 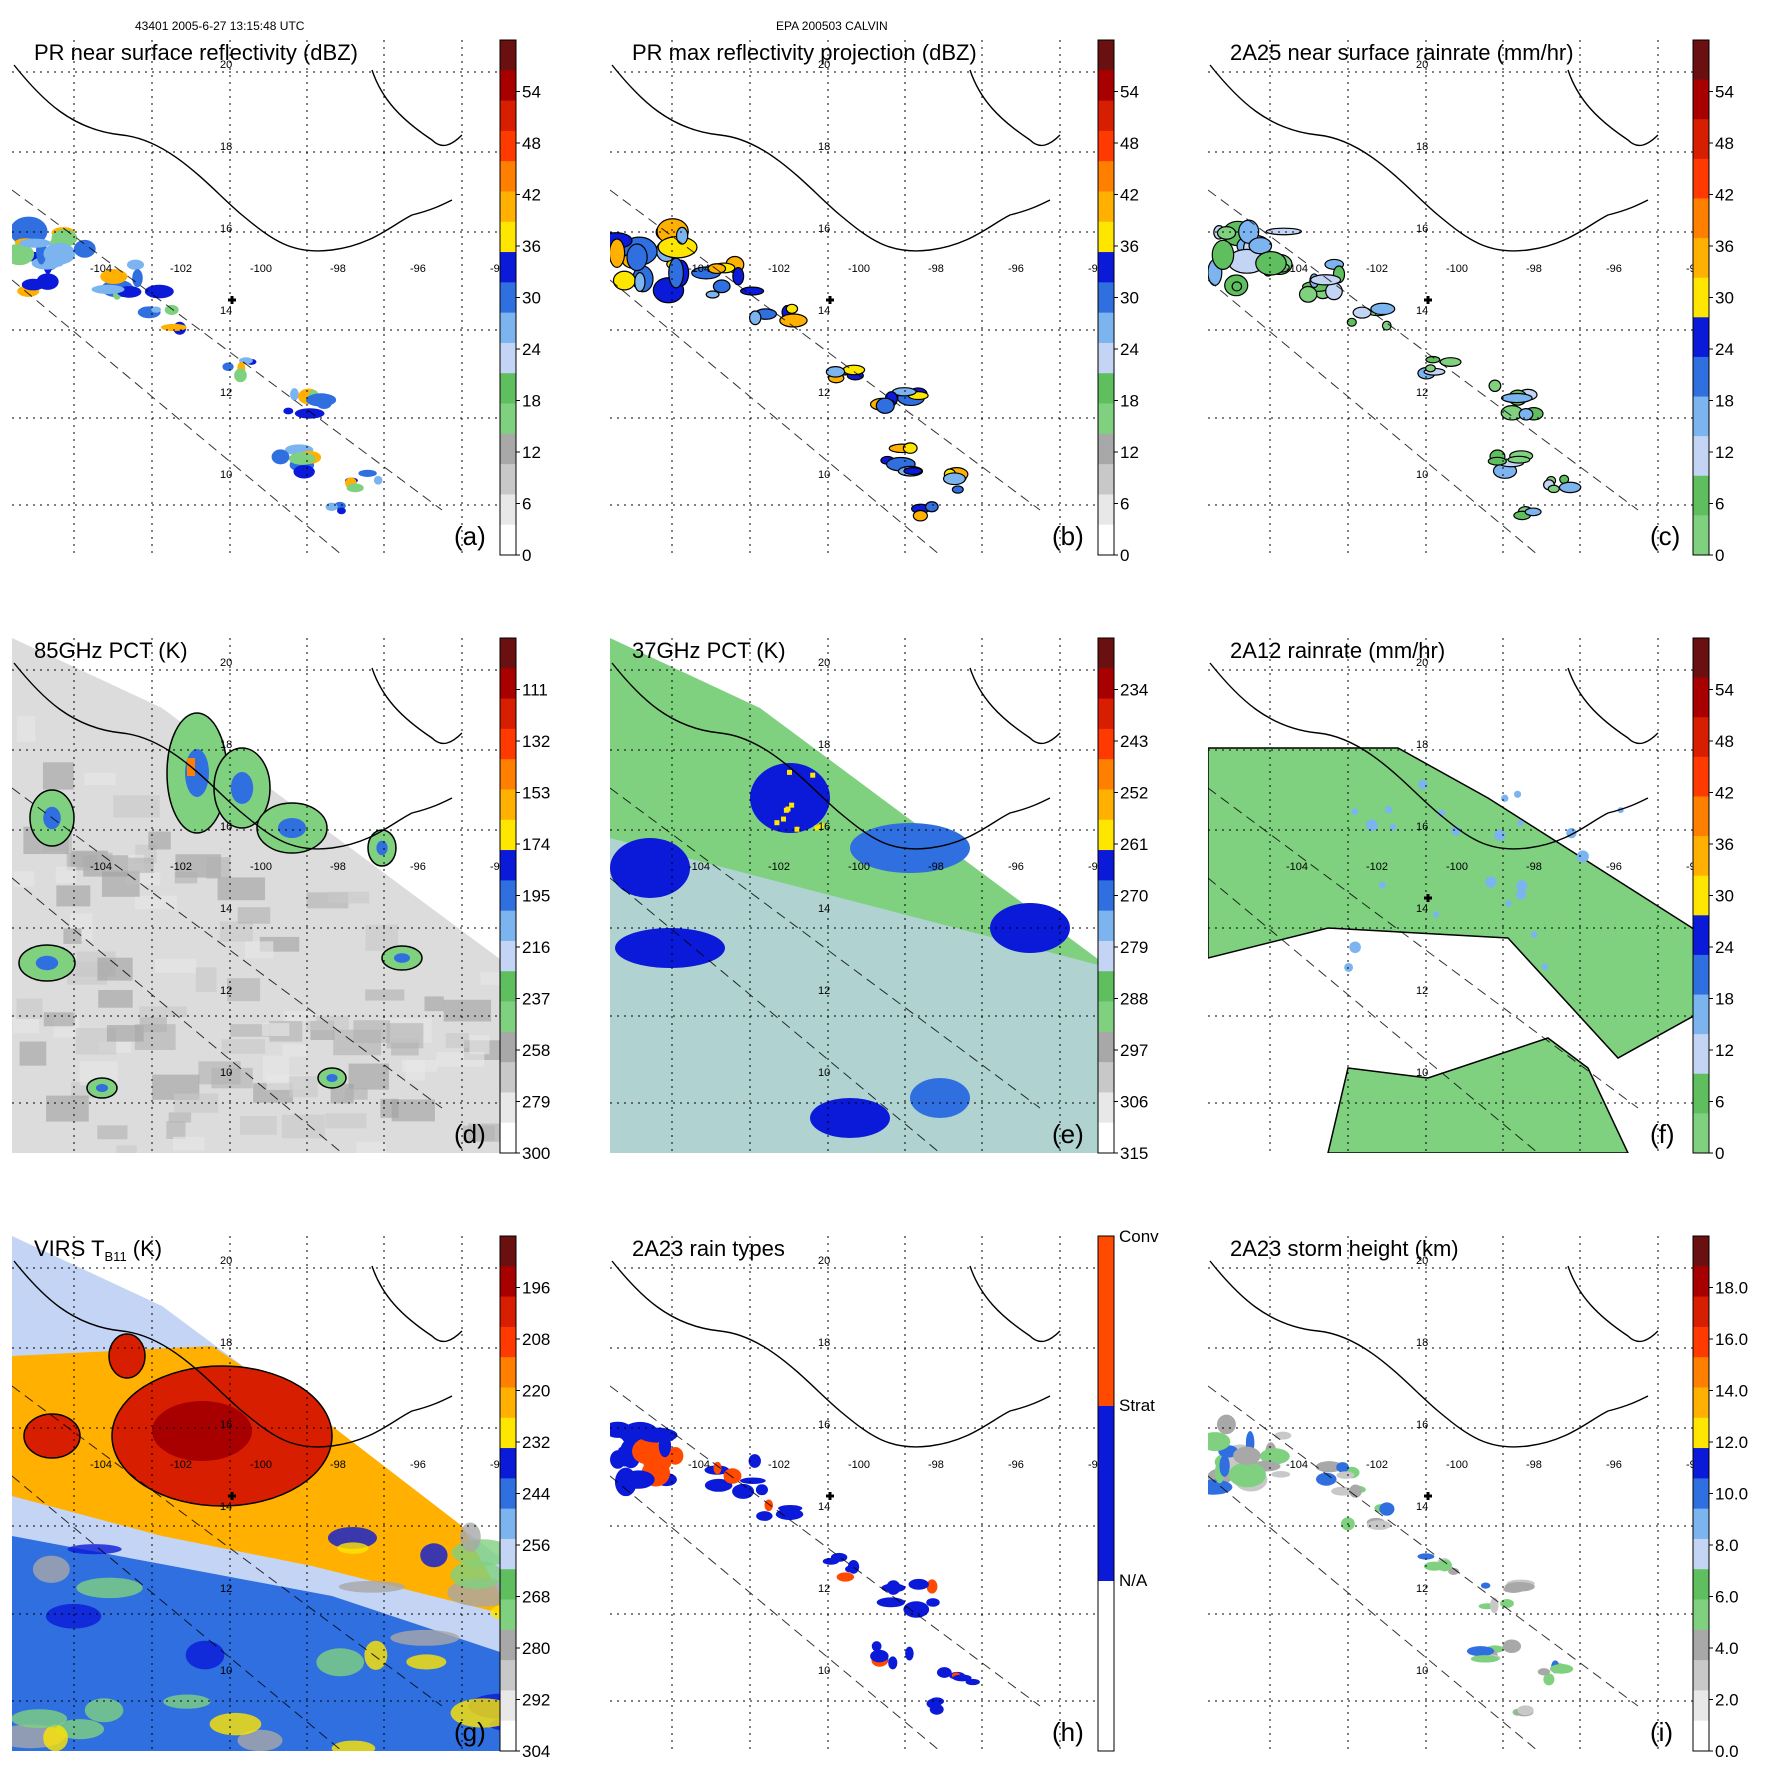 I want to click on colorbar-a: 54 48 42 36 30 24 18 12 6 0, so click(x=520, y=302).